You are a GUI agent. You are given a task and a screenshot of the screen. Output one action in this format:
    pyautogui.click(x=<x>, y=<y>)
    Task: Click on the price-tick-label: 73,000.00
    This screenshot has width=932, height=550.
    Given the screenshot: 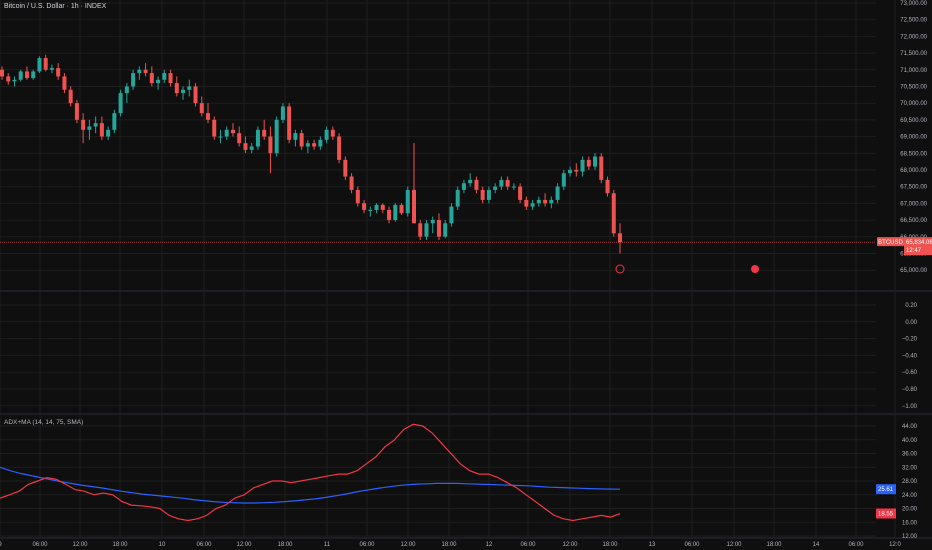 What is the action you would take?
    pyautogui.click(x=913, y=4)
    